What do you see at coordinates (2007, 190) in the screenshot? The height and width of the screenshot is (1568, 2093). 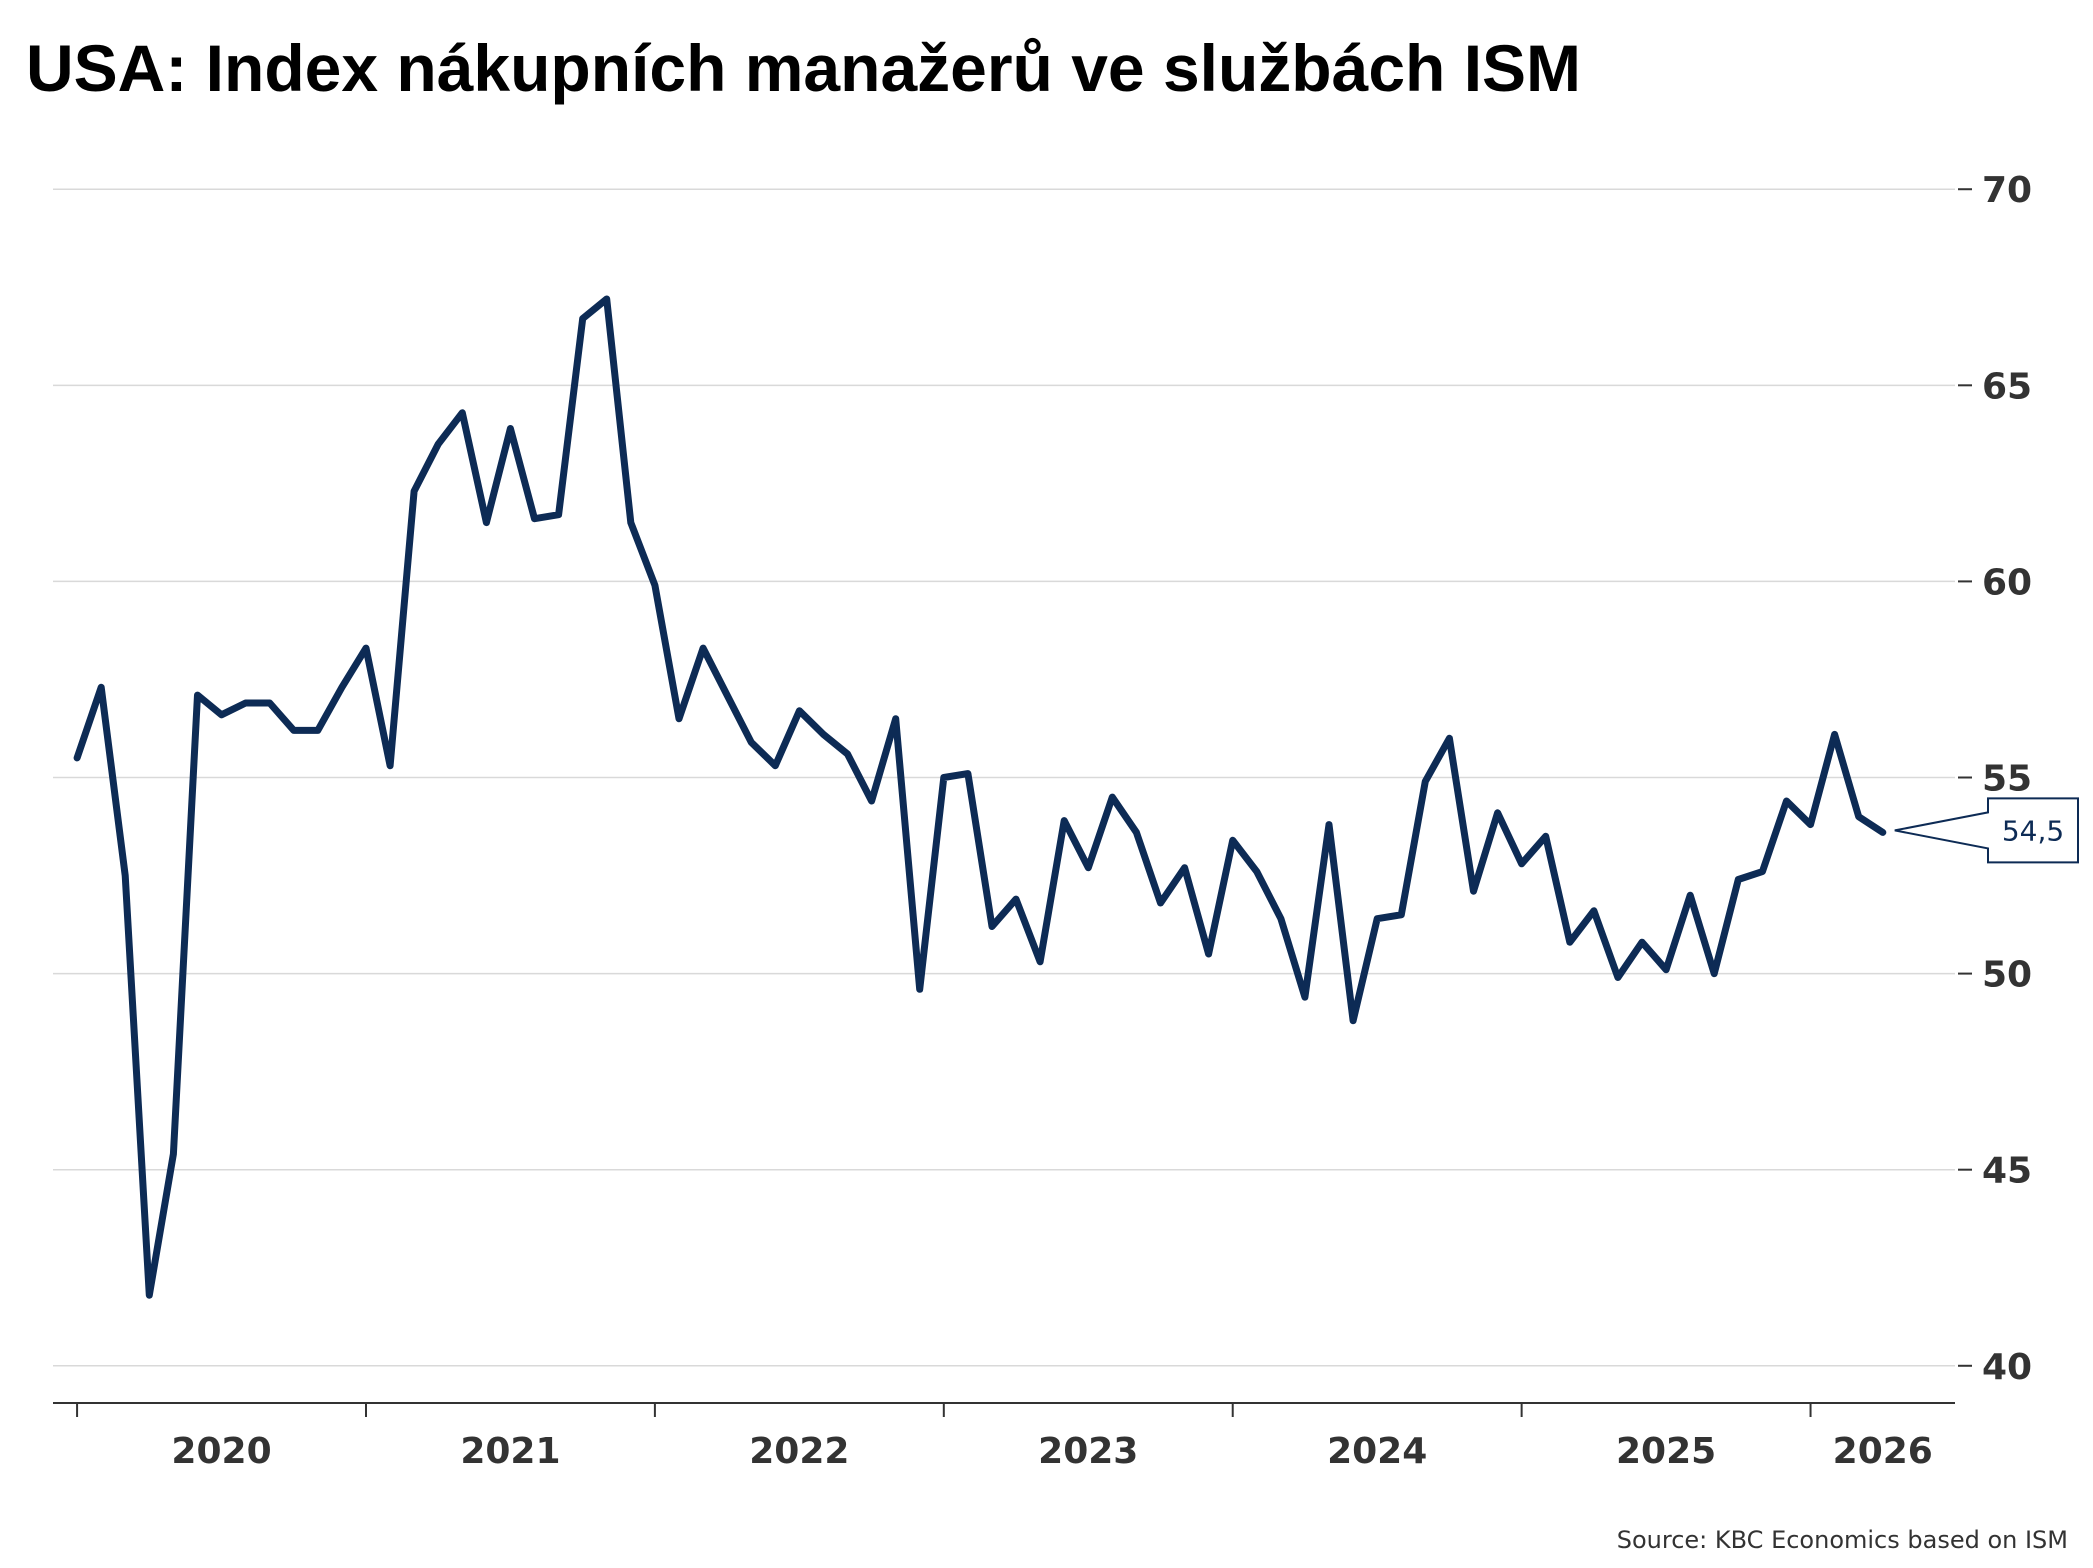 I see `y-tick-label-70: 70` at bounding box center [2007, 190].